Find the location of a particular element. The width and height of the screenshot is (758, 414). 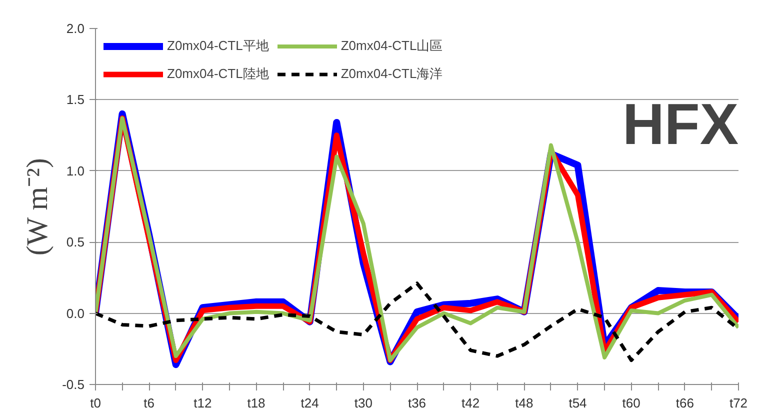

legend-label: Z0mx04-CTL海洋 is located at coordinates (391, 74).